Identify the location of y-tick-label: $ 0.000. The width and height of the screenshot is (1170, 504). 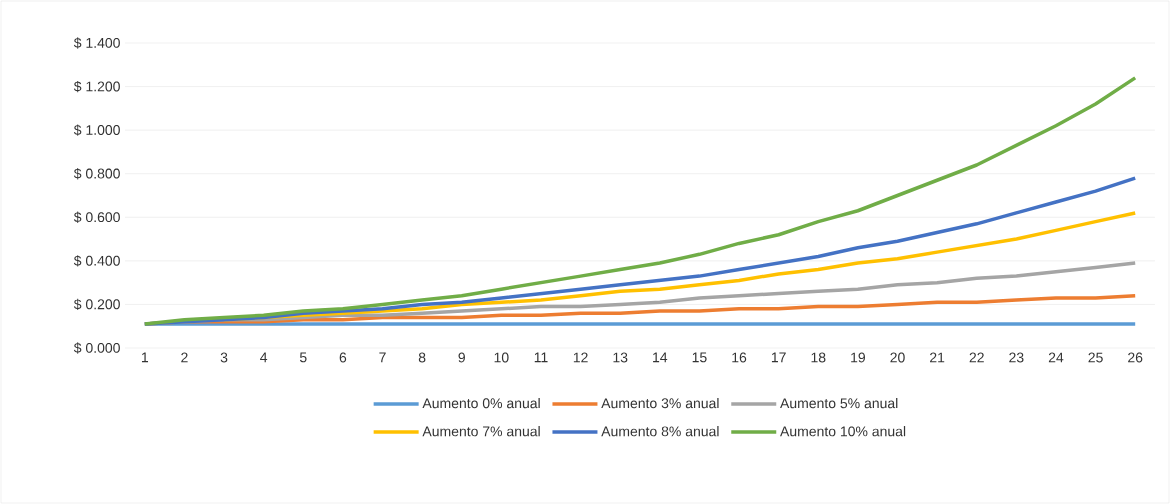
(96, 348).